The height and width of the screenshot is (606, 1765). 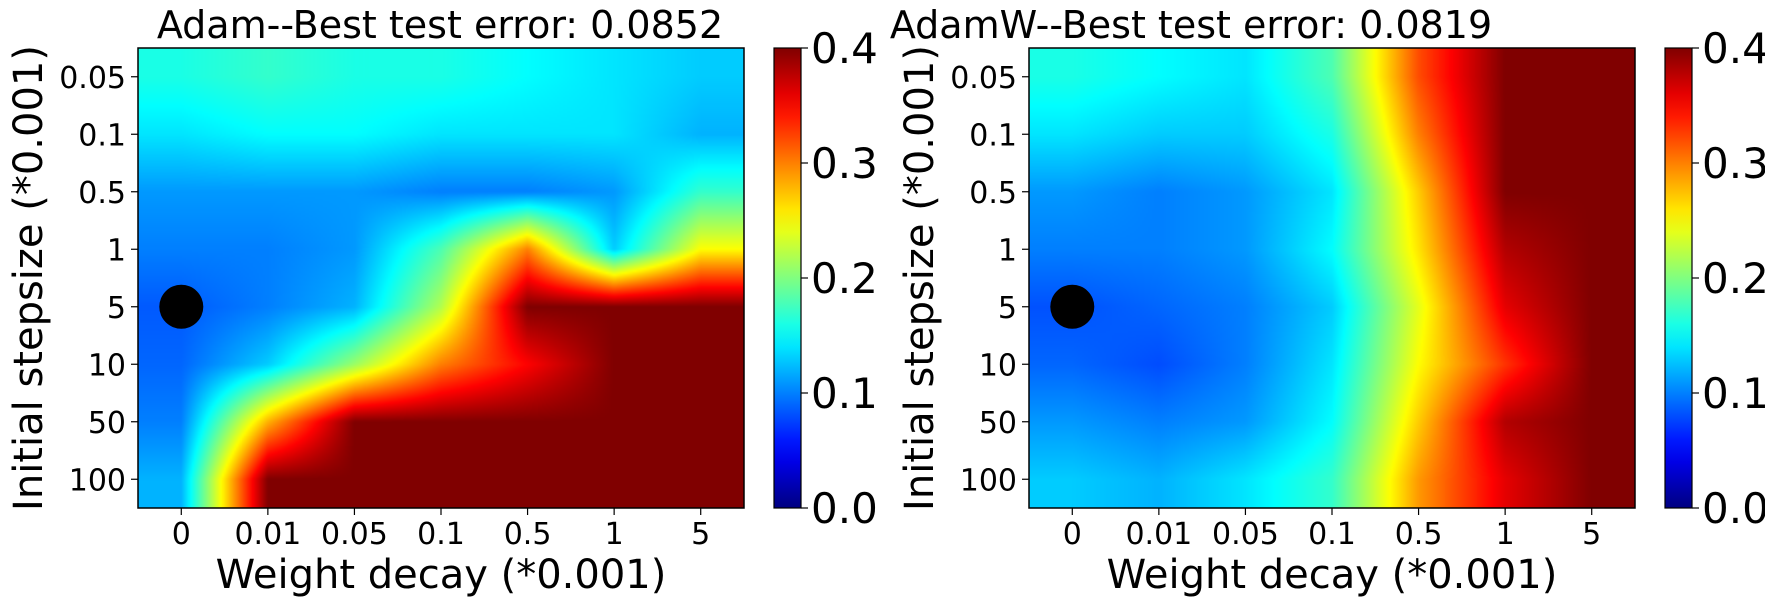 I want to click on chart-title: Adam--Best test error: 0.0852, so click(x=440, y=25).